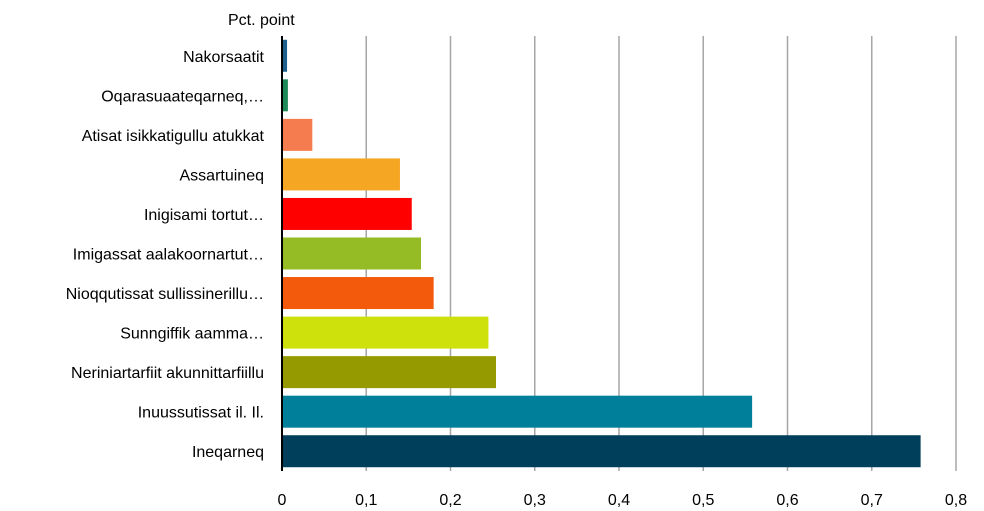 This screenshot has height=511, width=984. Describe the element at coordinates (956, 500) in the screenshot. I see `x-tick-label: 0,8` at that location.